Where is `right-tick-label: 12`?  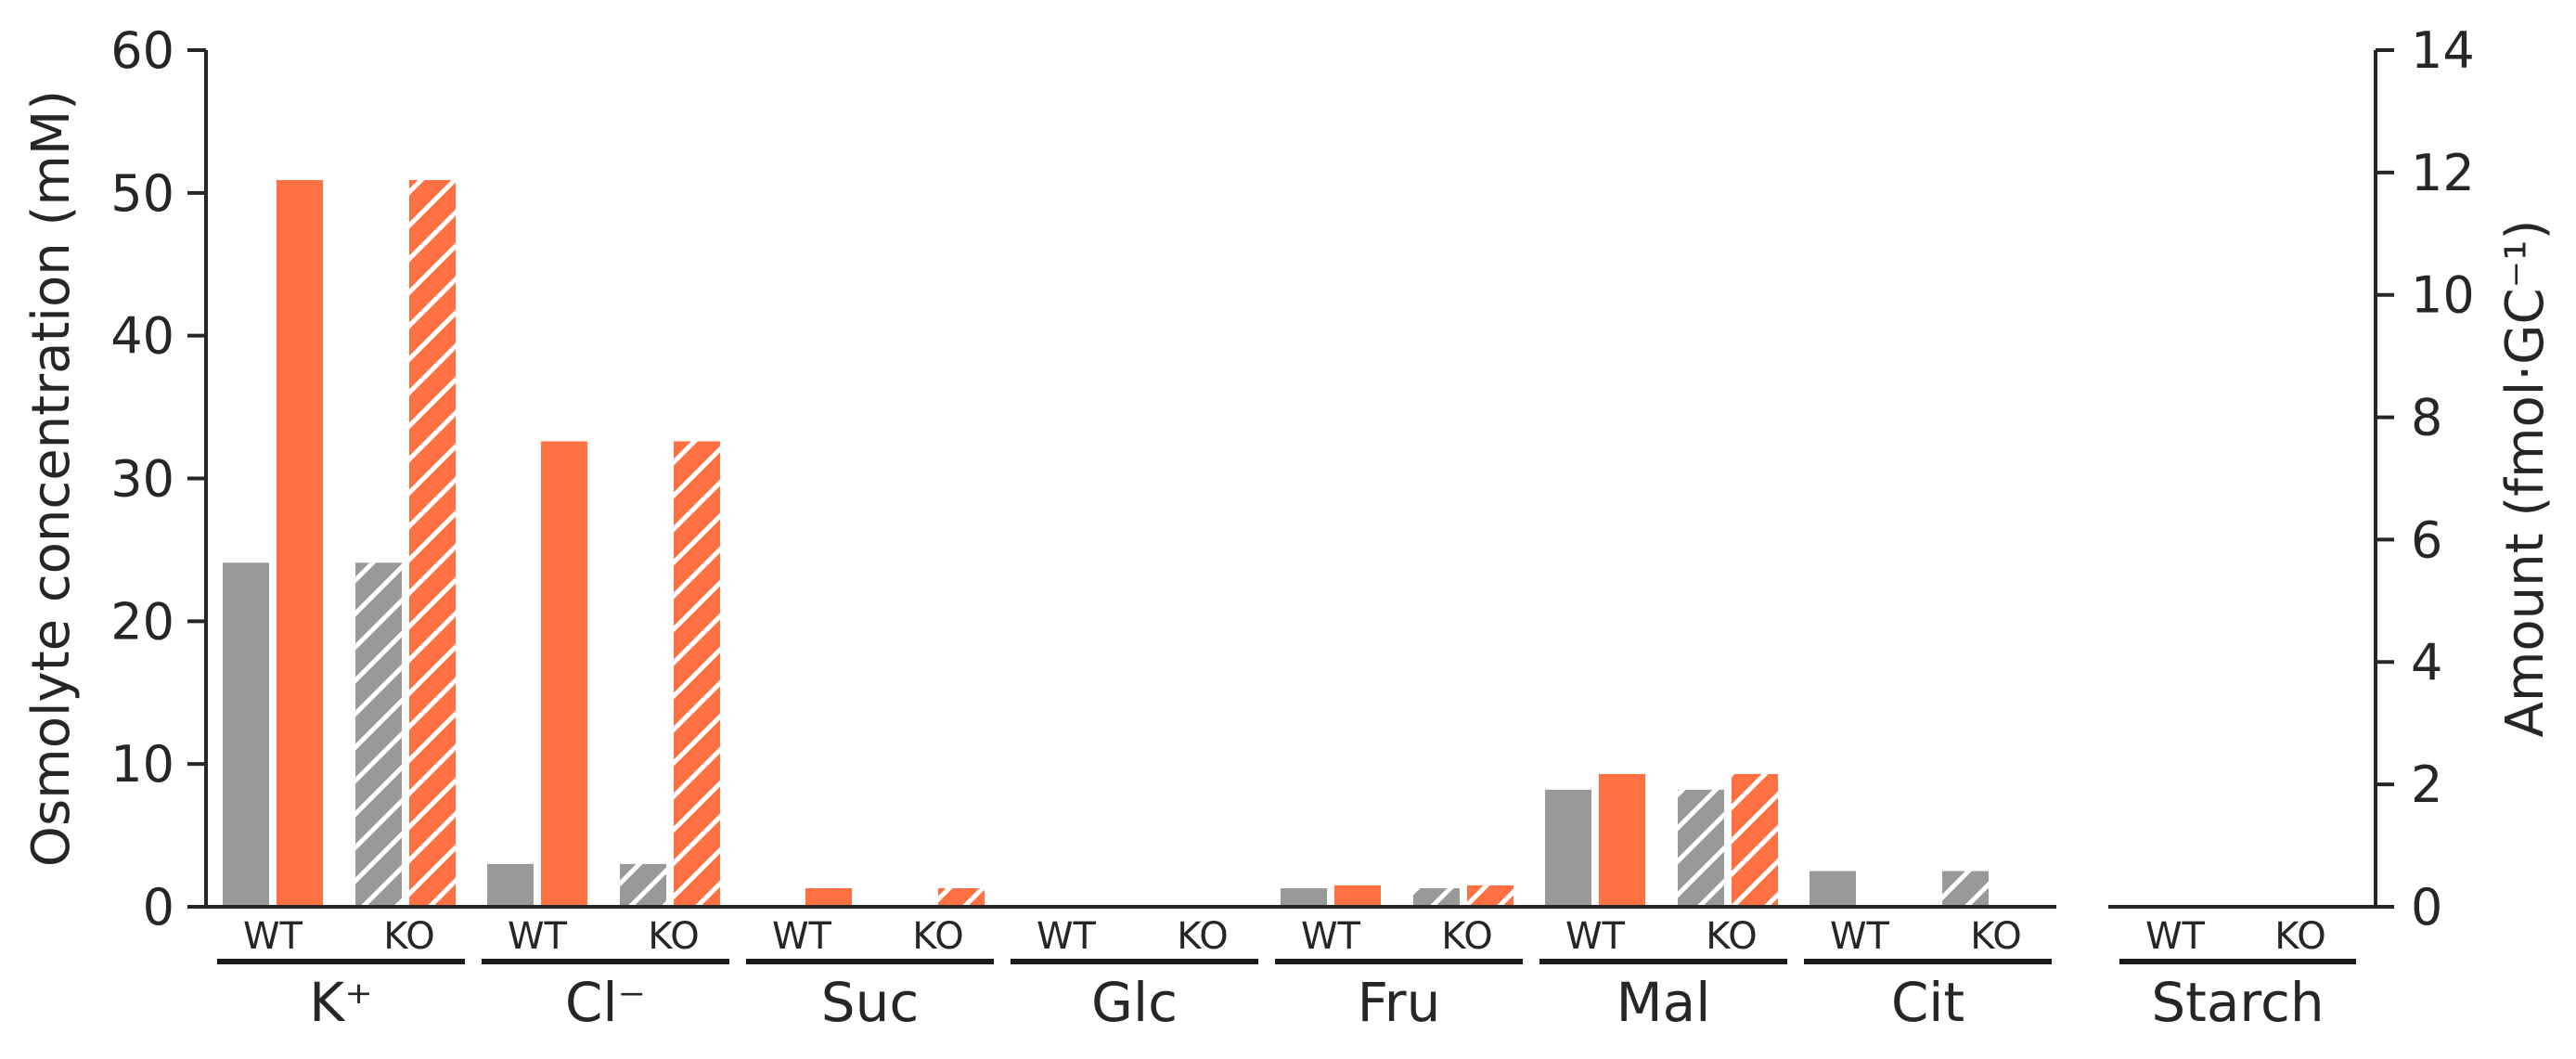
right-tick-label: 12 is located at coordinates (2443, 173).